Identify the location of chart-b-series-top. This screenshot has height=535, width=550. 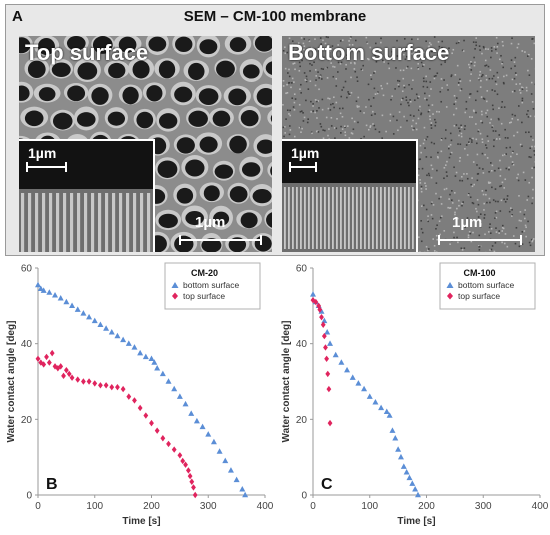
(116, 424).